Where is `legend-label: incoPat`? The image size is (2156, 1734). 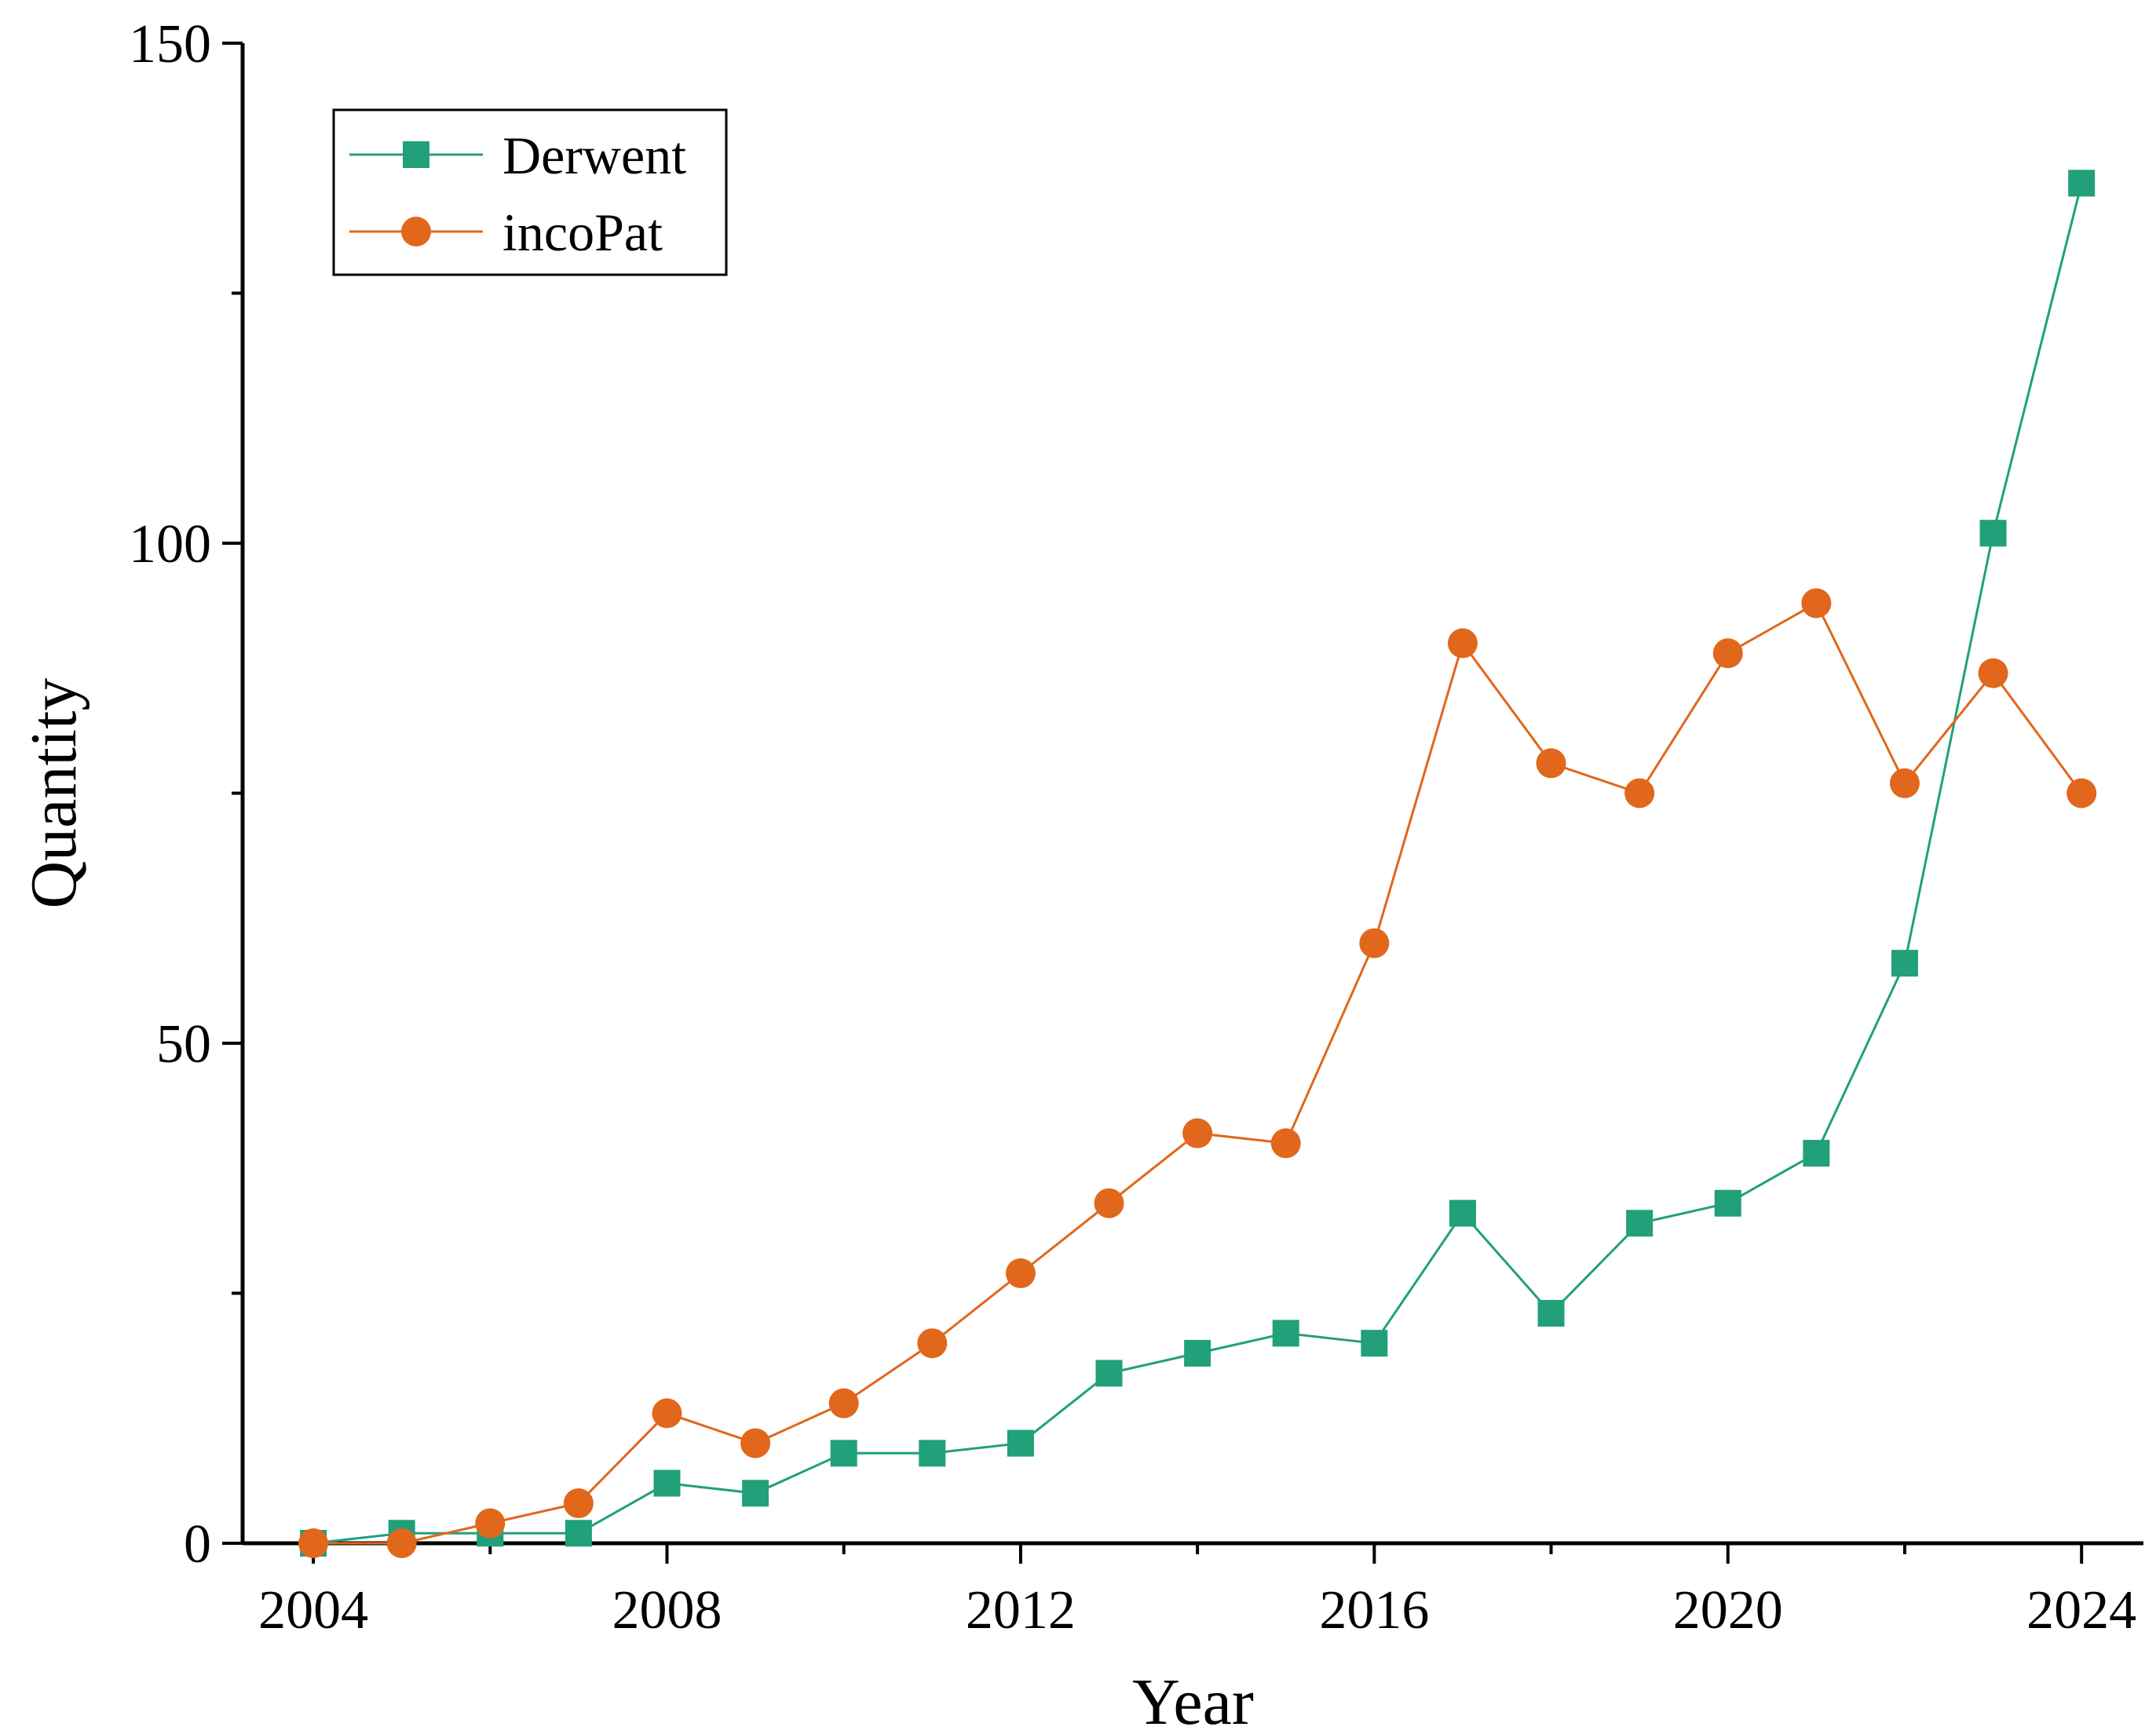 legend-label: incoPat is located at coordinates (582, 232).